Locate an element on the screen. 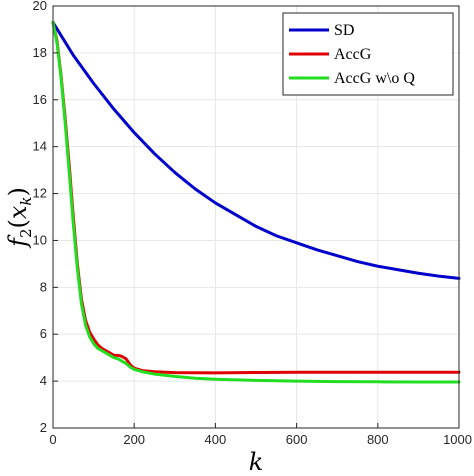 This screenshot has width=474, height=476. y-axis-label-sub: 2 is located at coordinates (26, 233).